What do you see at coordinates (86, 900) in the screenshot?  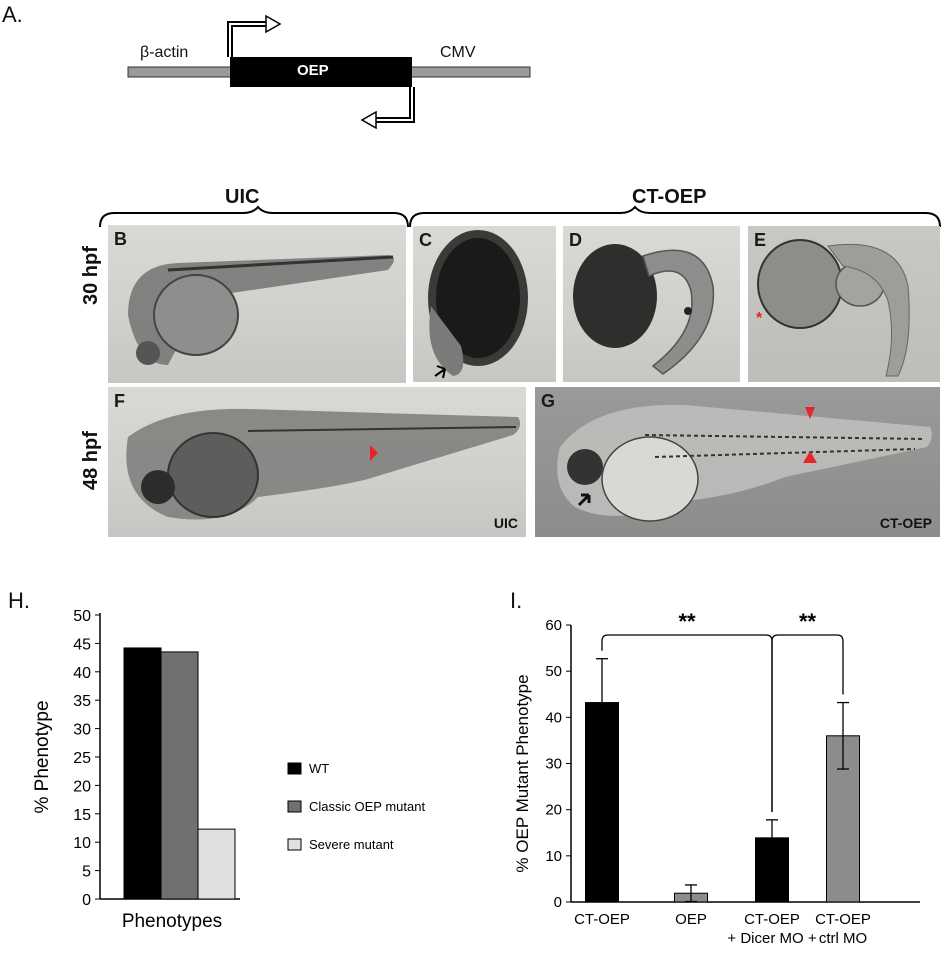 I see `chart-h-y-tick-label: 0` at bounding box center [86, 900].